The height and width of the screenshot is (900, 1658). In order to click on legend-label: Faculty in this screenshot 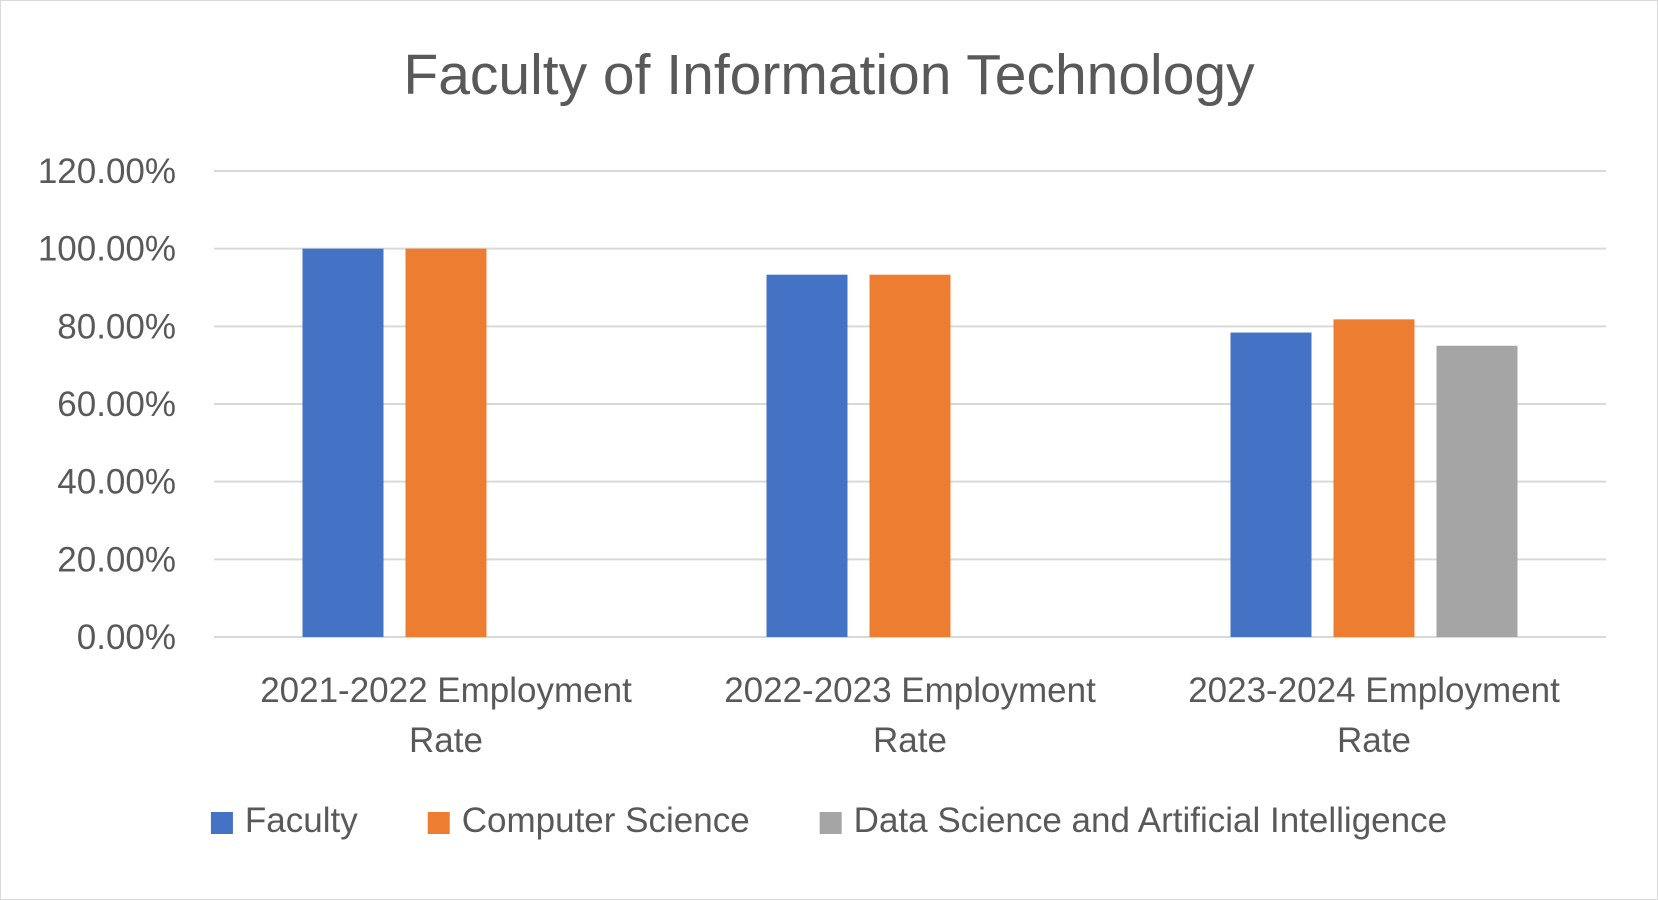, I will do `click(301, 820)`.